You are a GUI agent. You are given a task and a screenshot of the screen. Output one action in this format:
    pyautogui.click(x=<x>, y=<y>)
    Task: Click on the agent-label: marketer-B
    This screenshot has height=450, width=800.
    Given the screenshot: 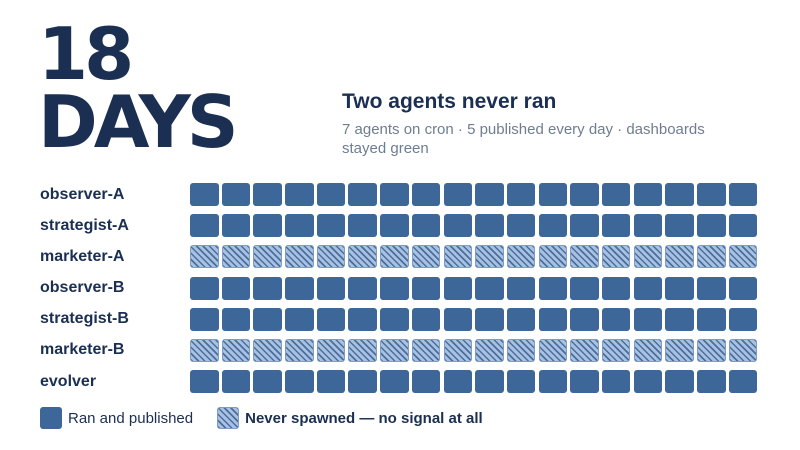 What is the action you would take?
    pyautogui.click(x=82, y=350)
    